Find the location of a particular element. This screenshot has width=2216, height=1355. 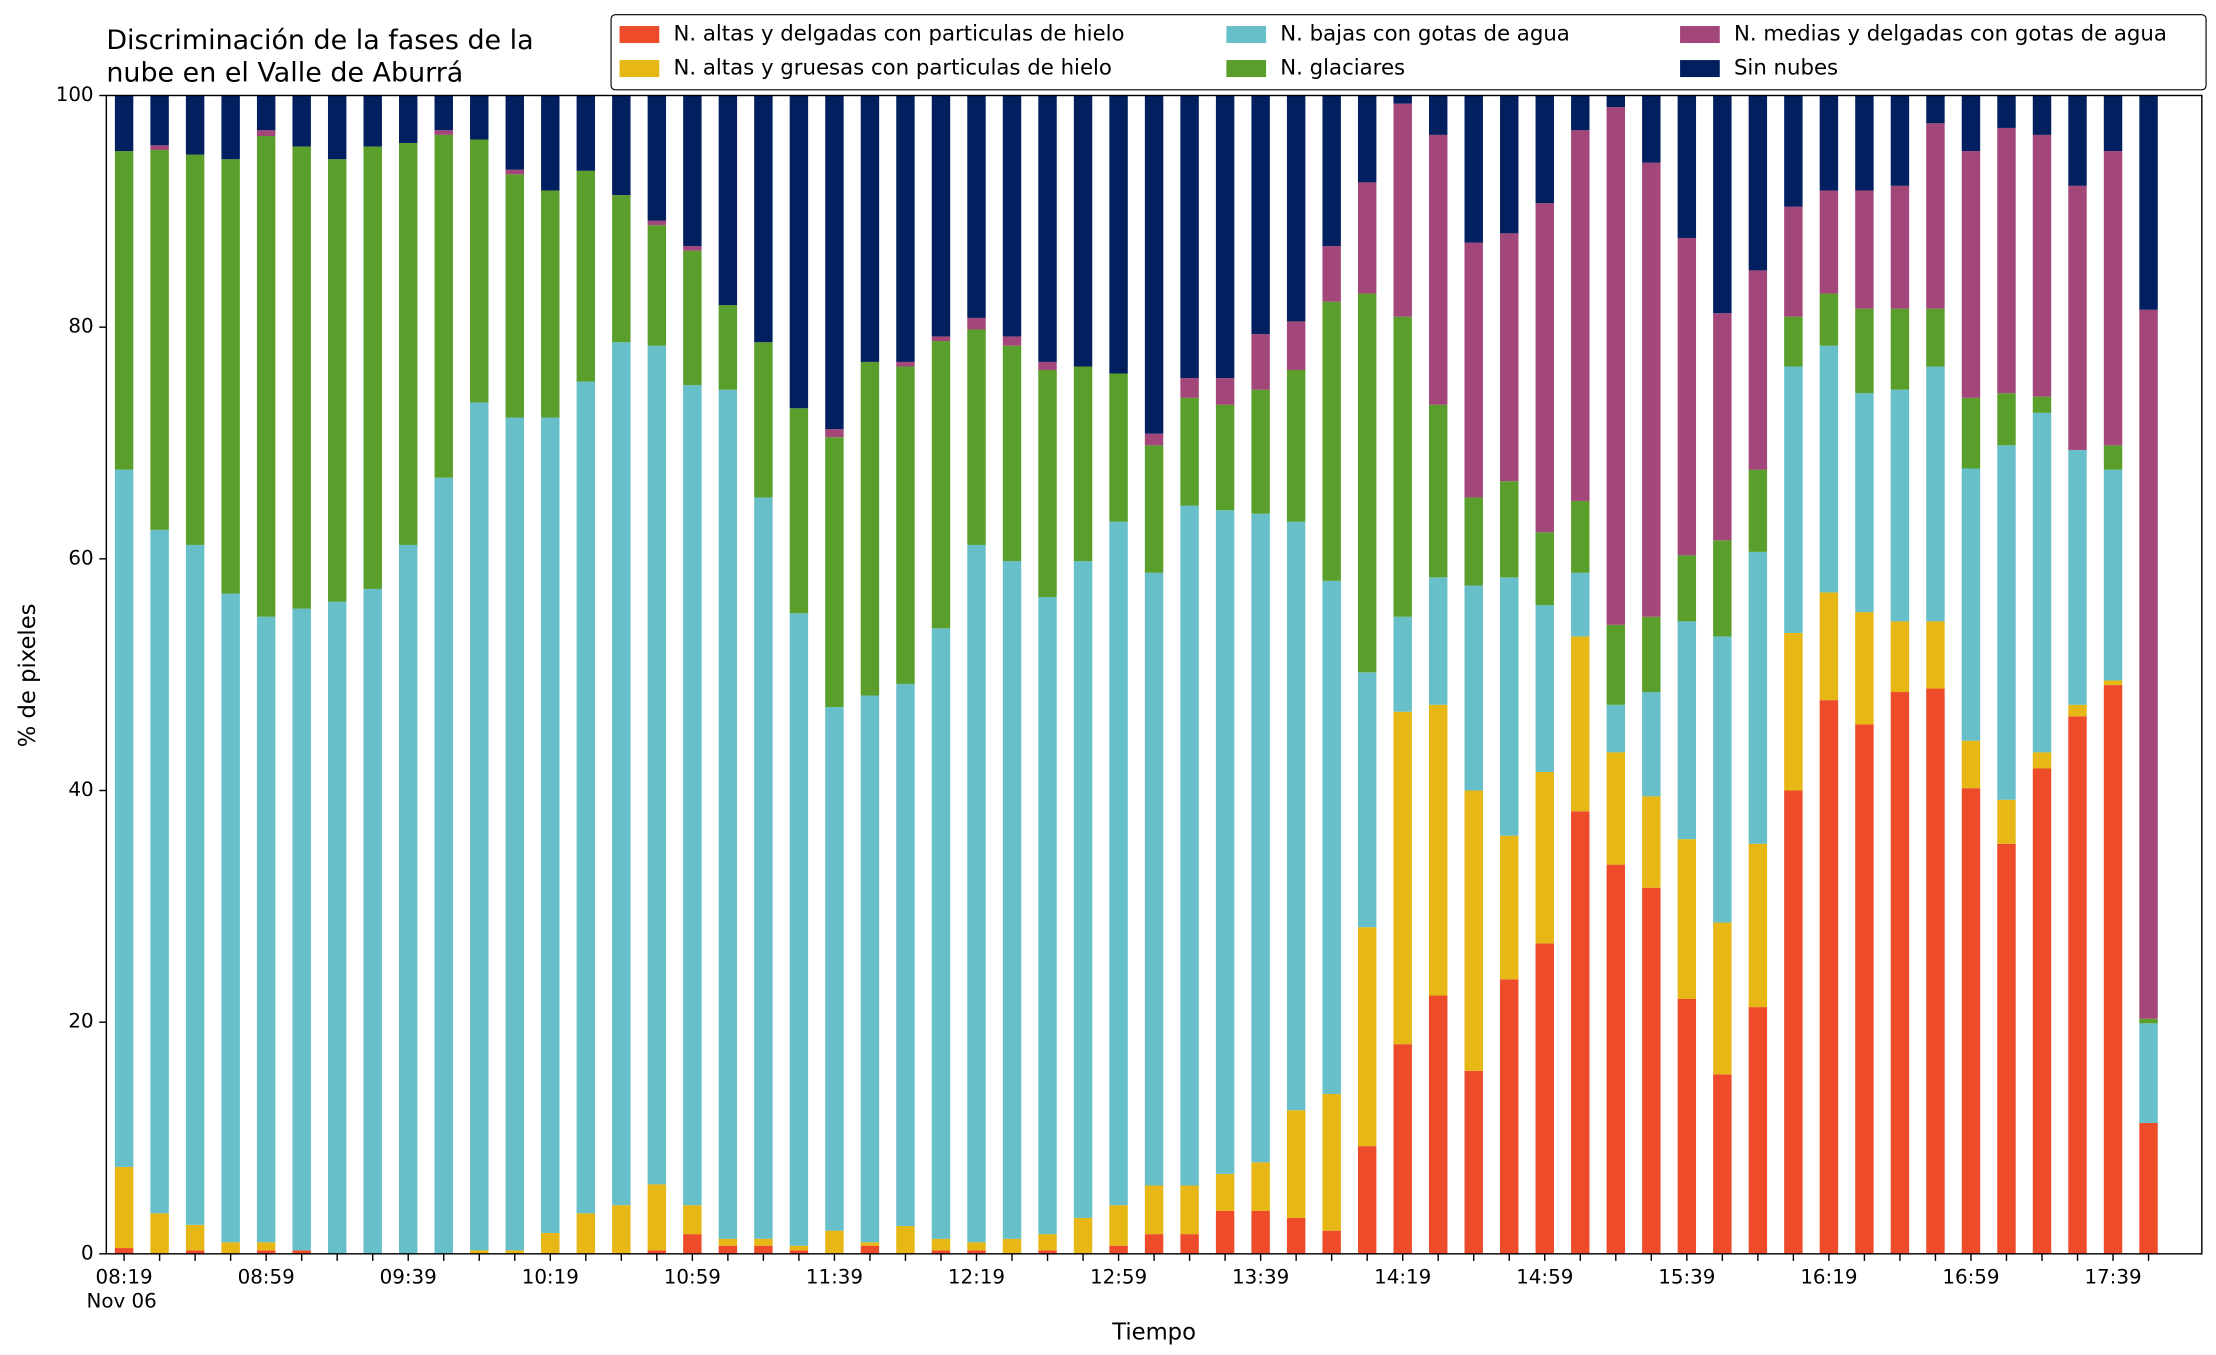

y-tick-label: 100 is located at coordinates (75, 94).